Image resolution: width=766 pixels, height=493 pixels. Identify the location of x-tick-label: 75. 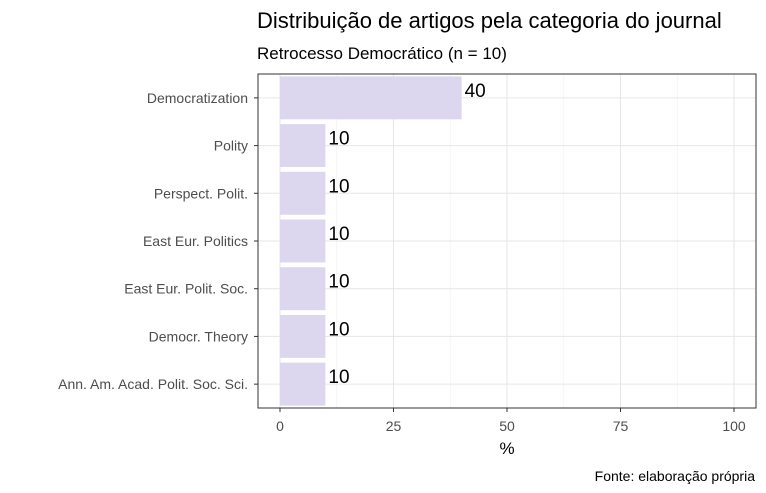
(621, 426).